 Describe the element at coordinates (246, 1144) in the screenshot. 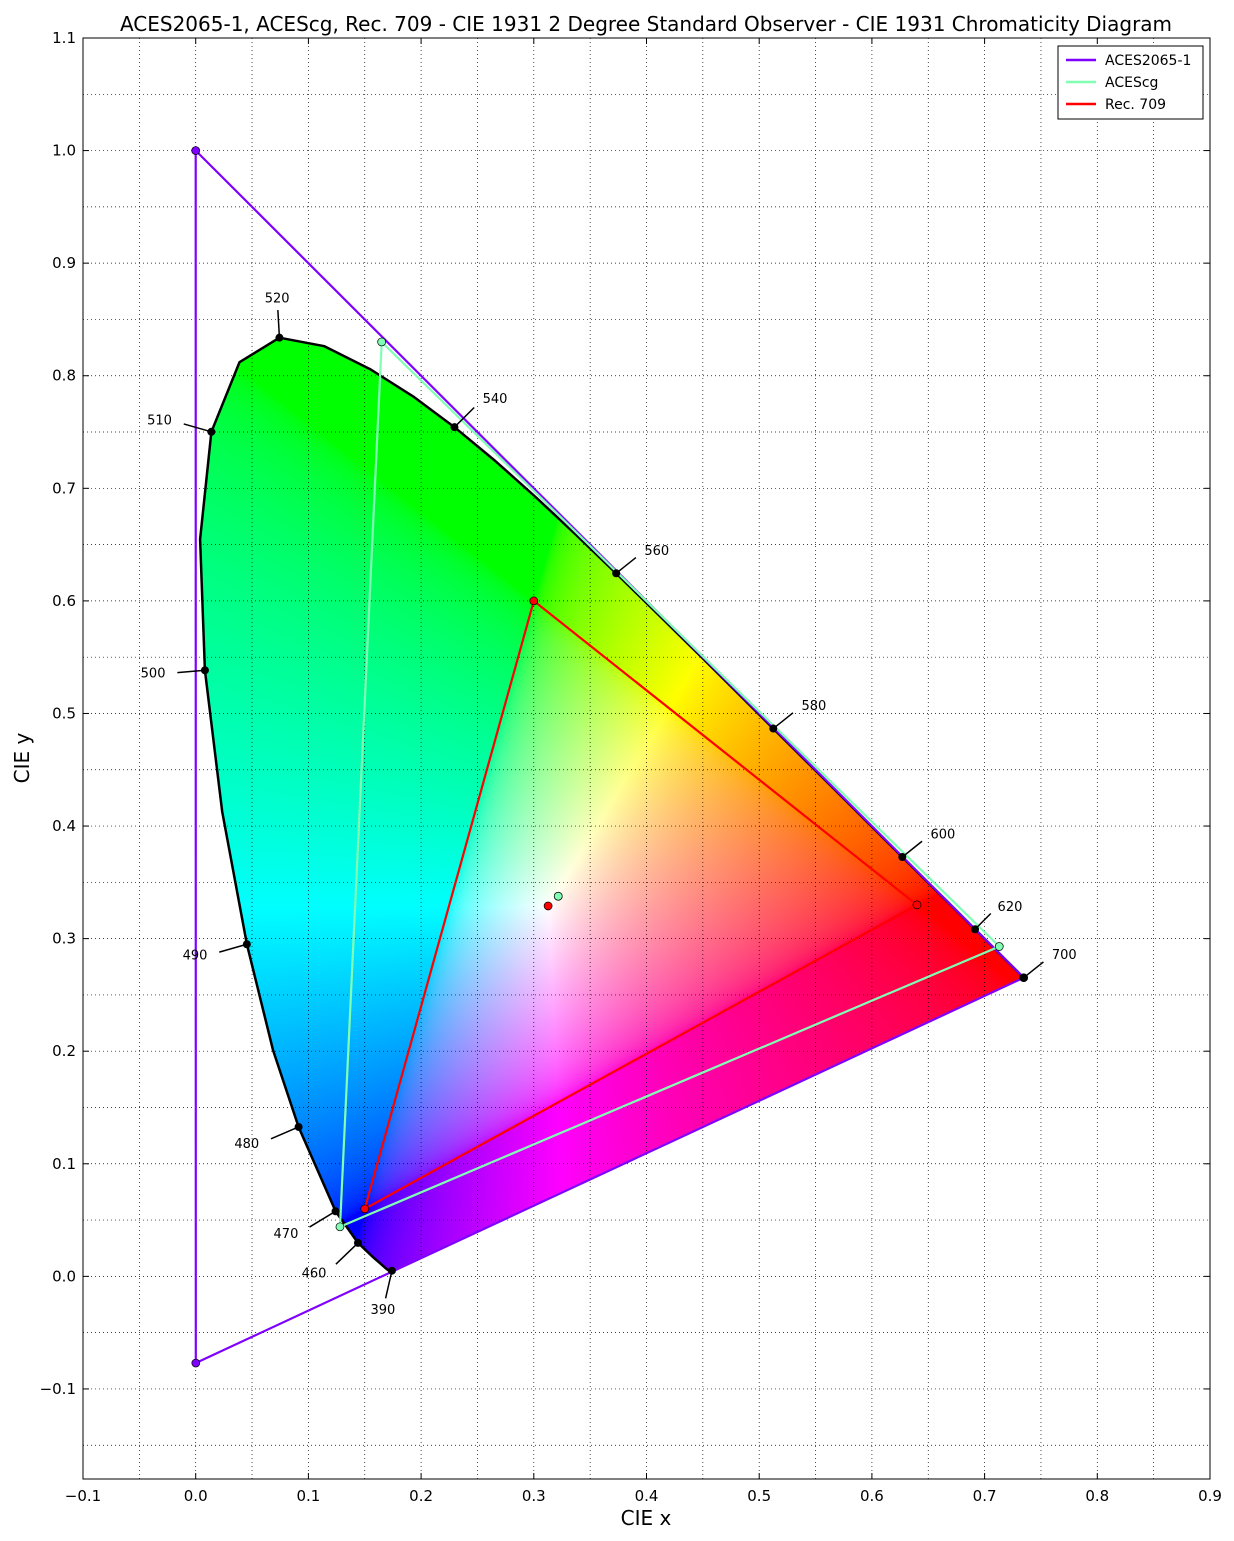

I see `wavelength-label-480: 480` at that location.